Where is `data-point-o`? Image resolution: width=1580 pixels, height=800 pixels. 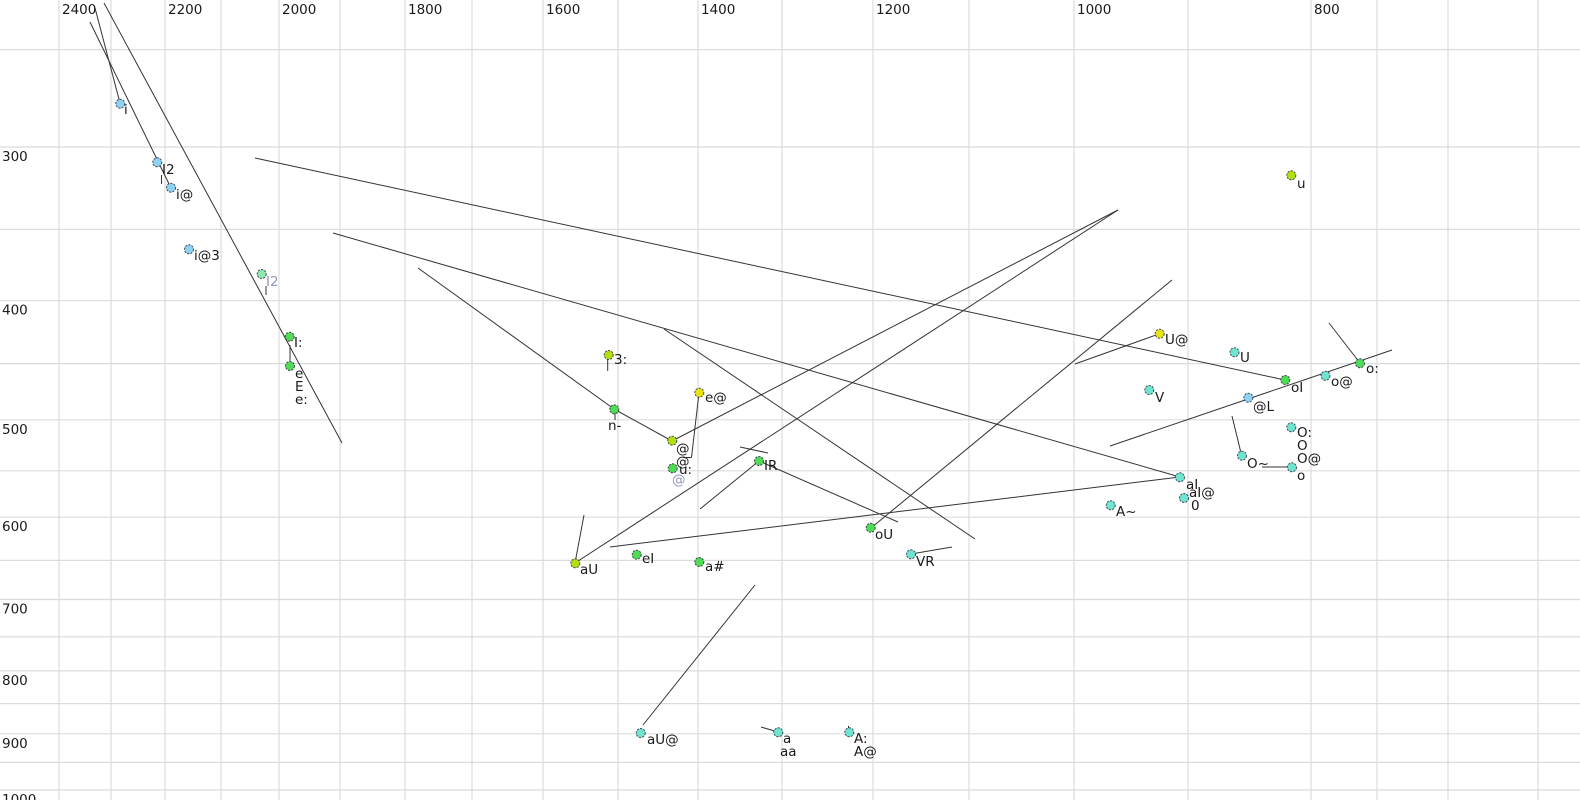 data-point-o is located at coordinates (1292, 467).